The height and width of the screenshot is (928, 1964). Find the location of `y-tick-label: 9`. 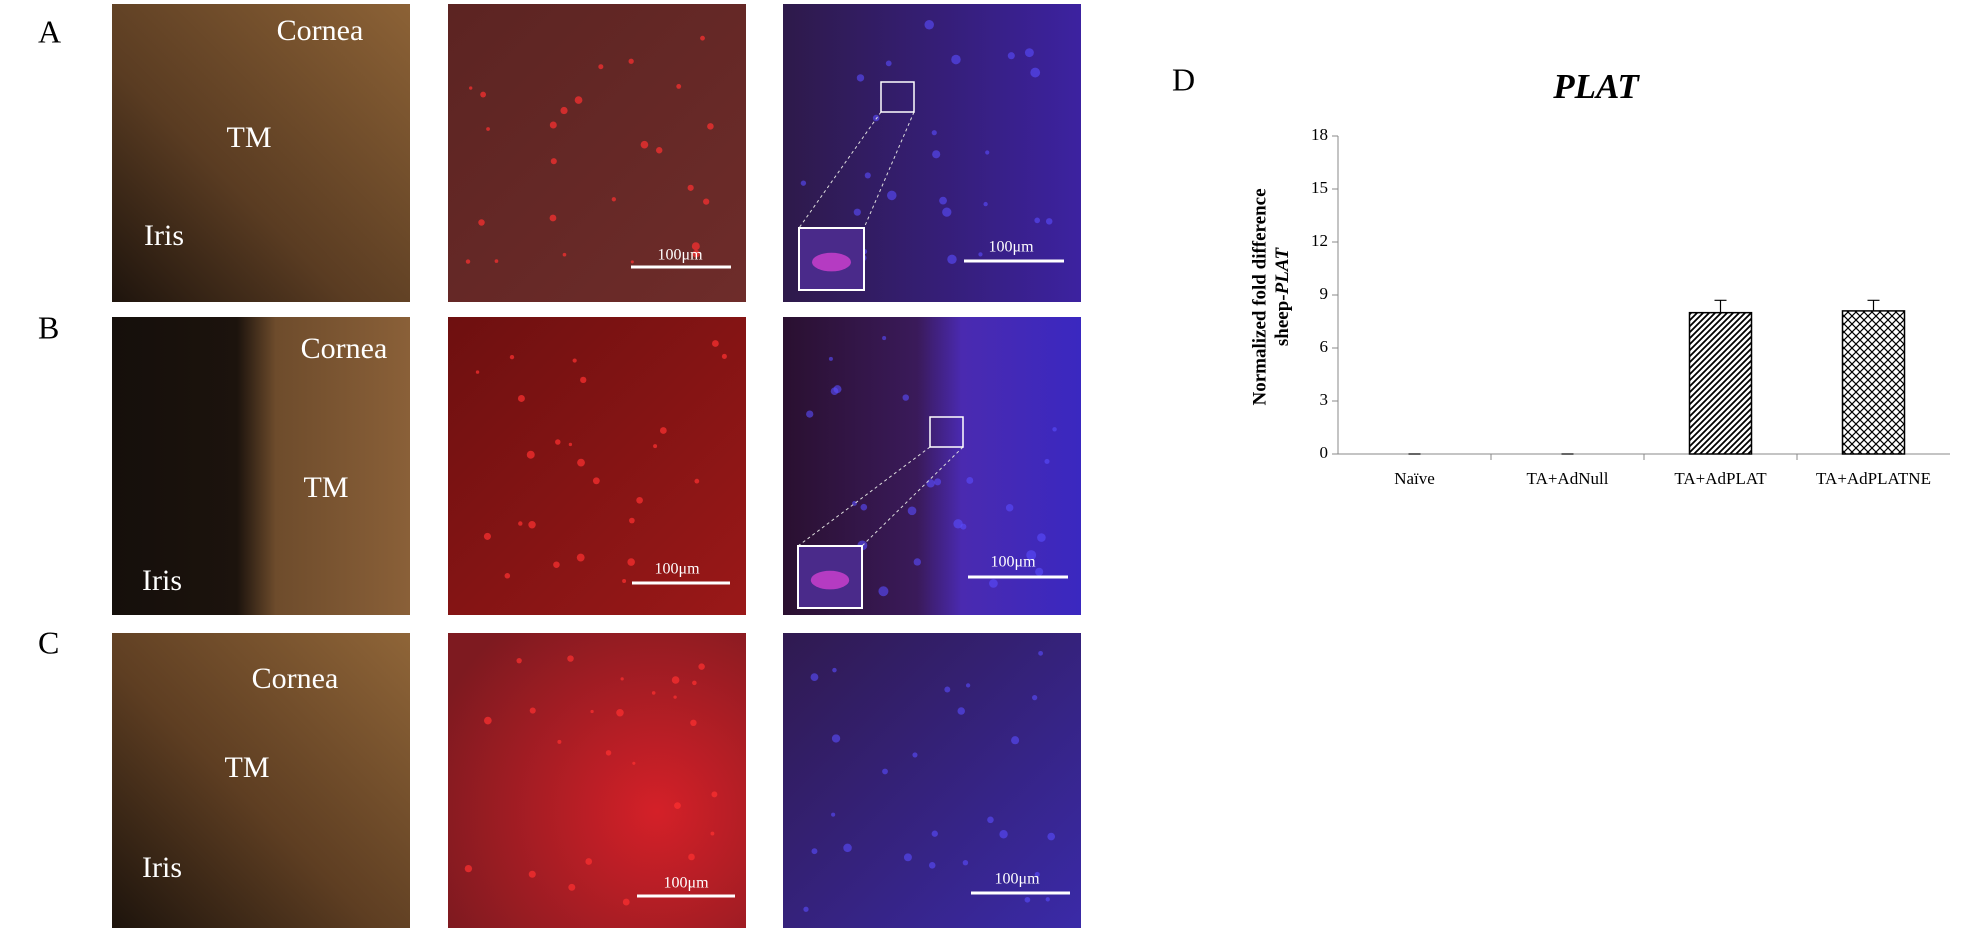

y-tick-label: 9 is located at coordinates (1324, 293).